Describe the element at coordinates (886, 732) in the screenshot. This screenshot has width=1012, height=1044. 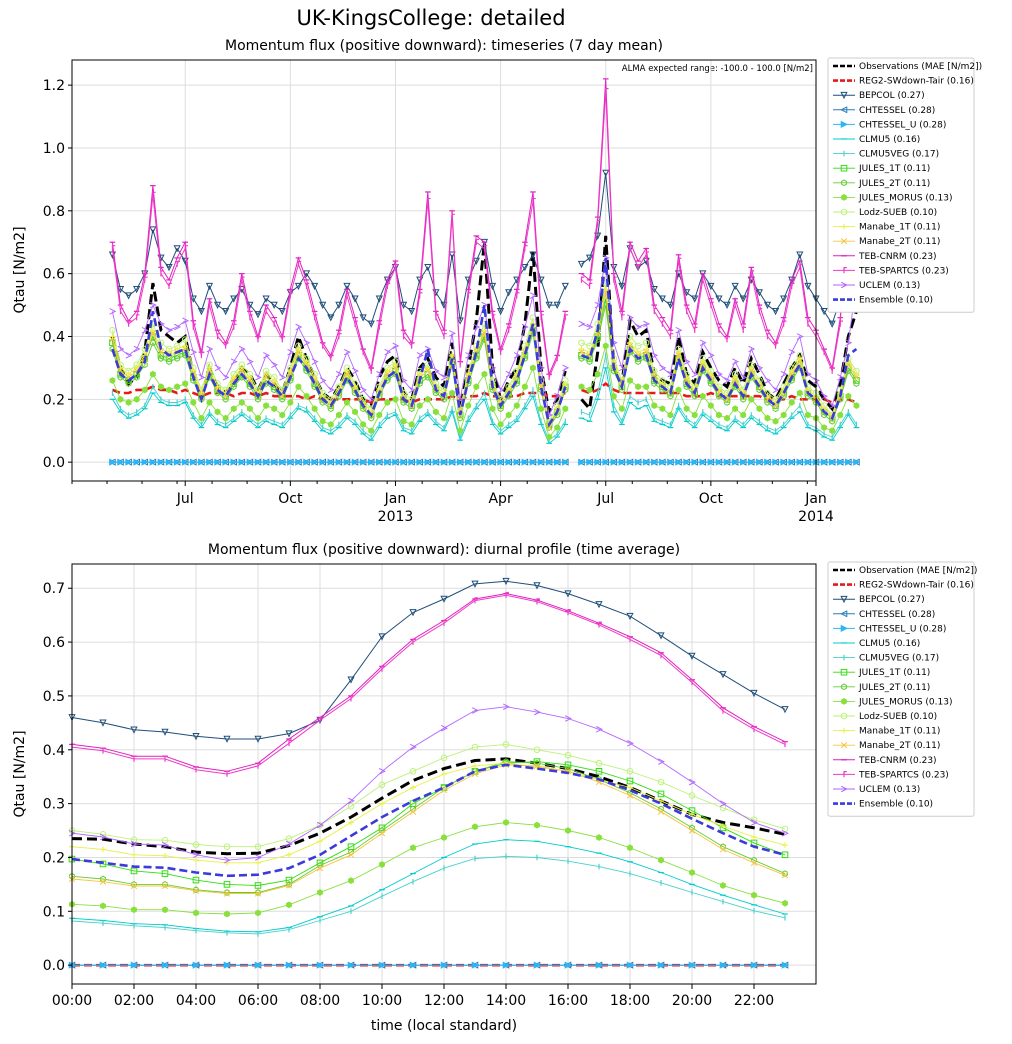
I see `legend-entry-manabe-1t: Manabe_1T (0.11)` at that location.